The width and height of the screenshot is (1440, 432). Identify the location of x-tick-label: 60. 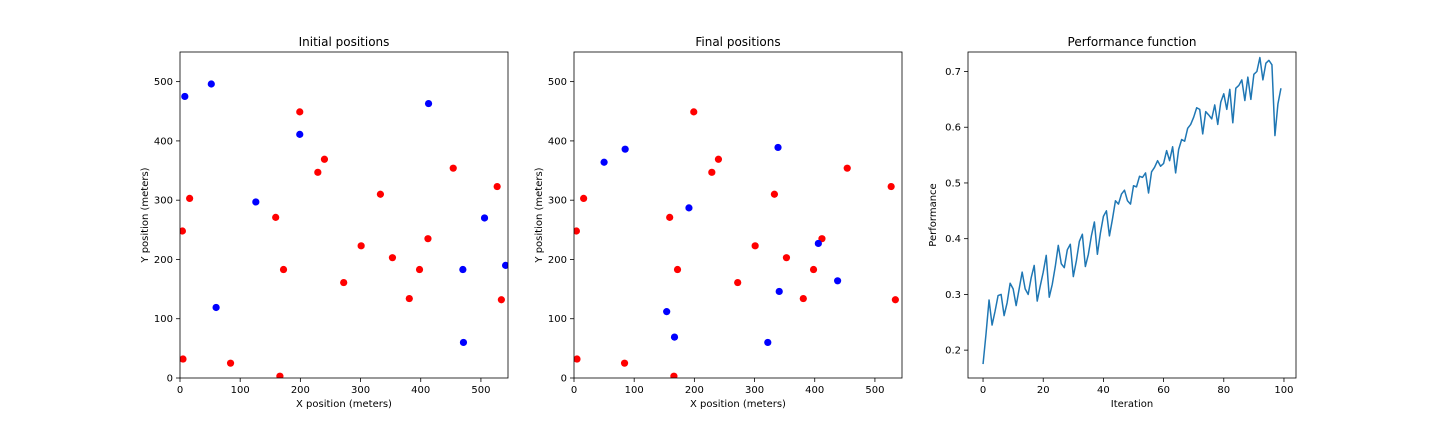
(1163, 390).